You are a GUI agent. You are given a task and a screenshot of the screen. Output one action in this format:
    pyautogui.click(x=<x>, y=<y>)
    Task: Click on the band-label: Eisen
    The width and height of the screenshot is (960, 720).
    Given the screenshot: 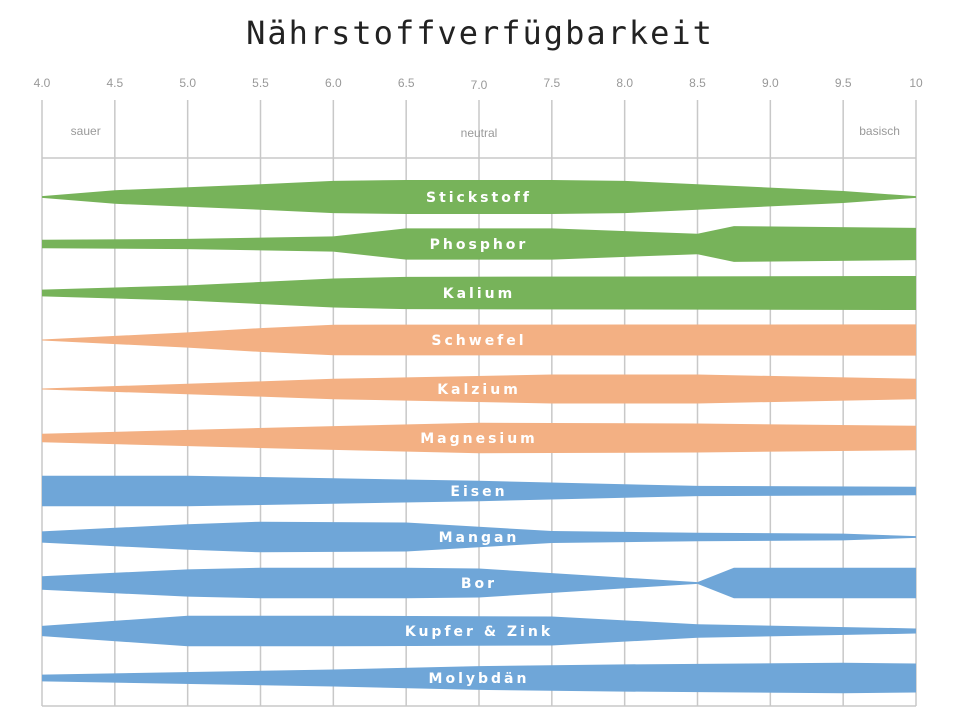 What is the action you would take?
    pyautogui.click(x=478, y=492)
    